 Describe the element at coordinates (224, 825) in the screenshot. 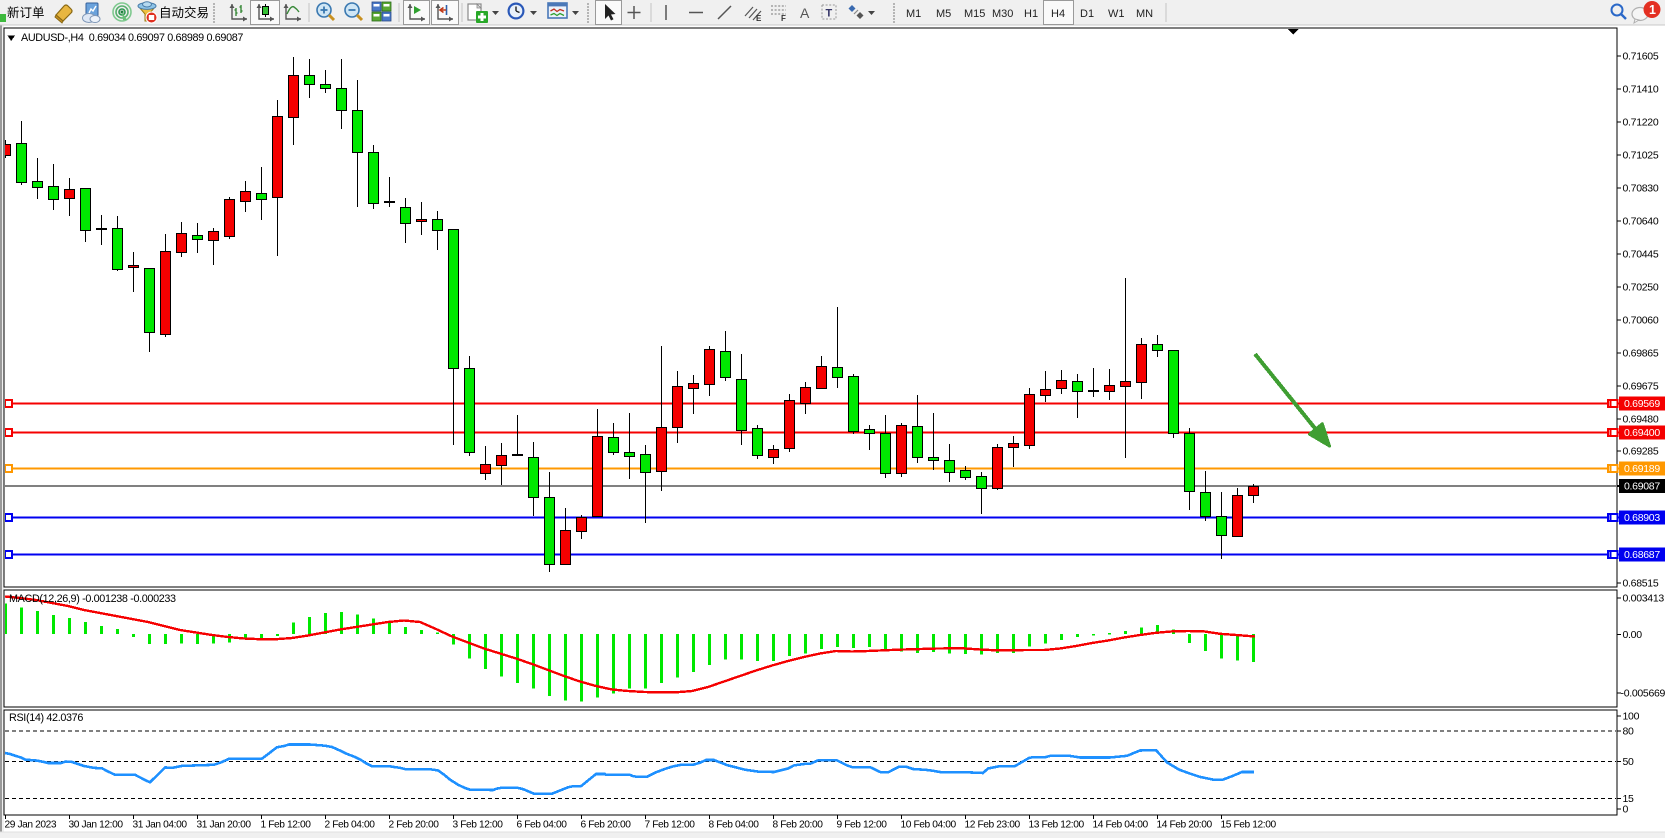

I see `svg-text: 31 Jan 20:00` at that location.